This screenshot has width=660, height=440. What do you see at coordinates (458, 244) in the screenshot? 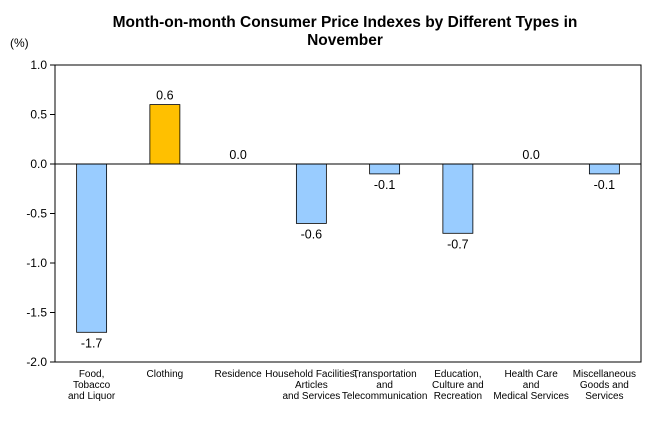
I see `bar-value-label: -0.7` at bounding box center [458, 244].